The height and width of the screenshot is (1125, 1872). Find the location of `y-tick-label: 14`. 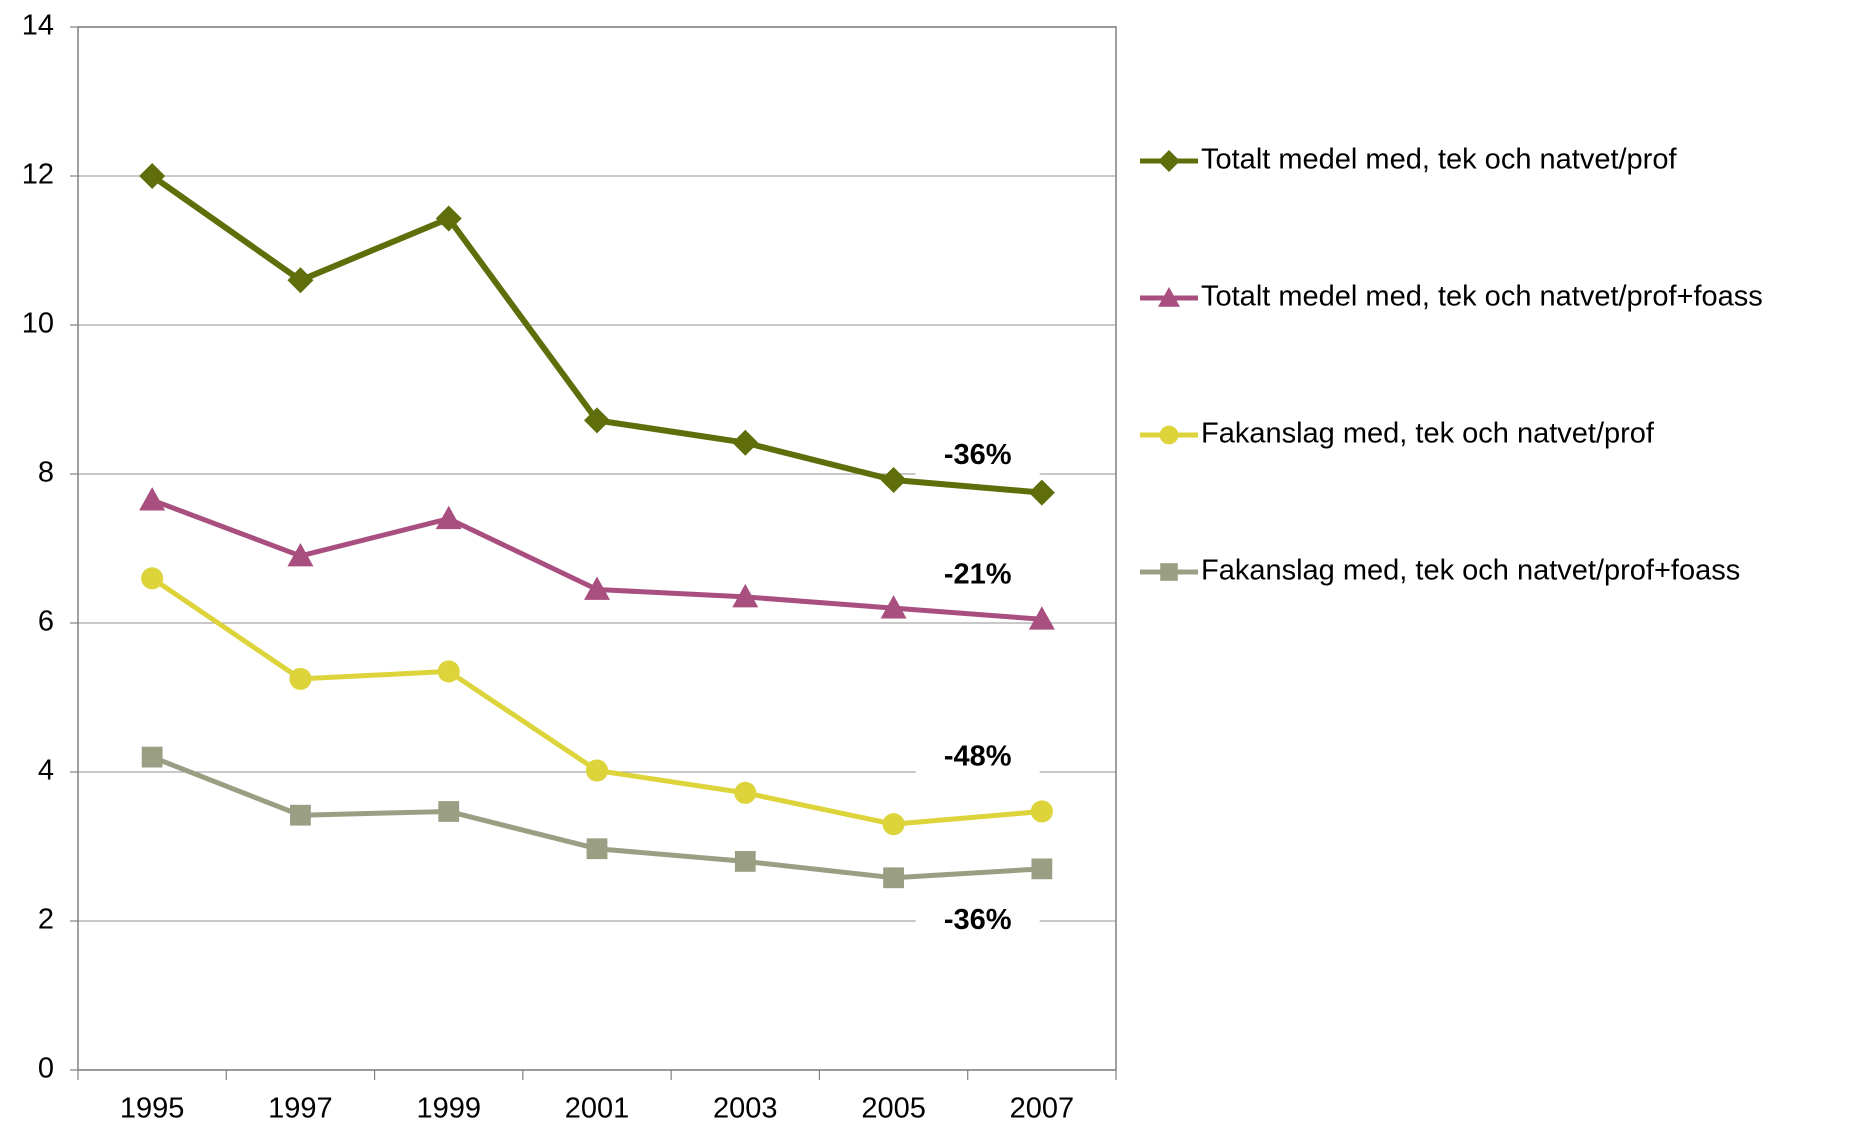

y-tick-label: 14 is located at coordinates (38, 26).